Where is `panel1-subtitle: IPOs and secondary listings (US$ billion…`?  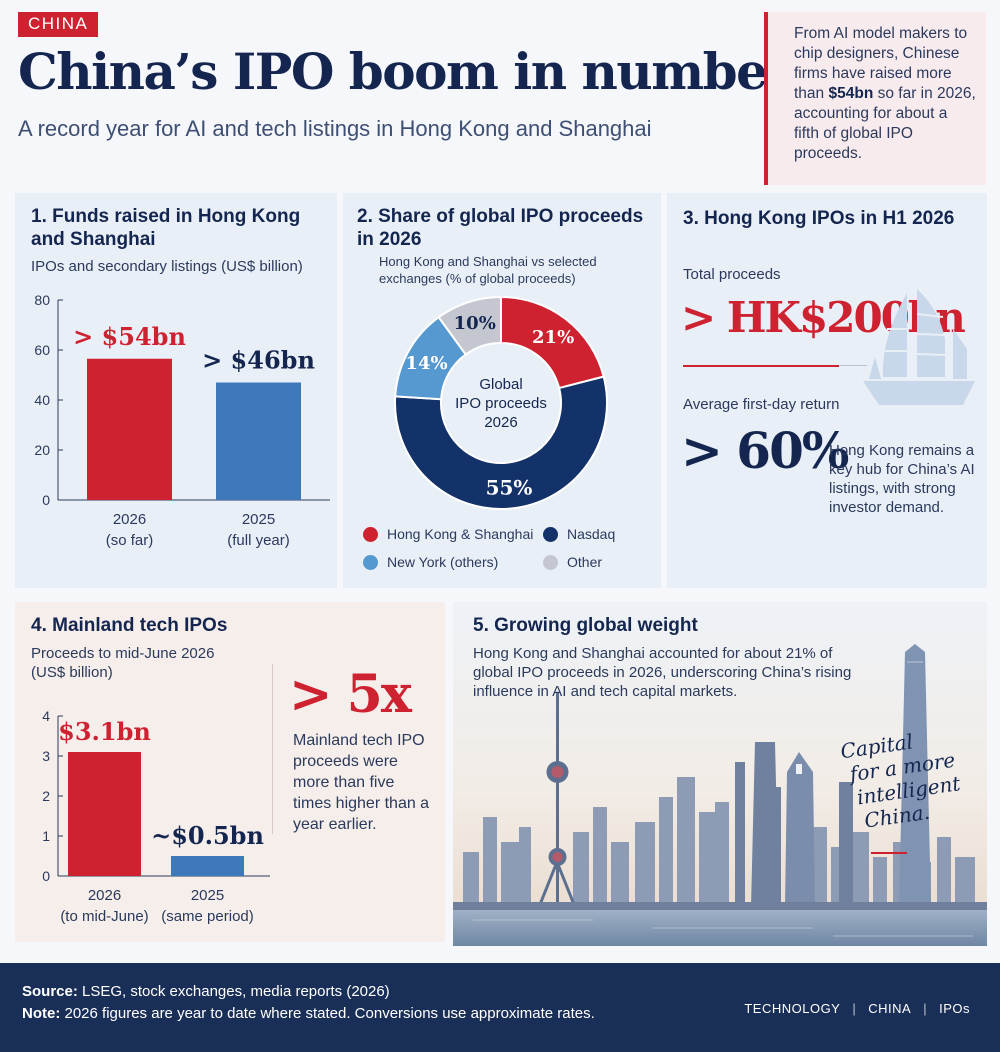
panel1-subtitle: IPOs and secondary listings (US$ billion… is located at coordinates (167, 266).